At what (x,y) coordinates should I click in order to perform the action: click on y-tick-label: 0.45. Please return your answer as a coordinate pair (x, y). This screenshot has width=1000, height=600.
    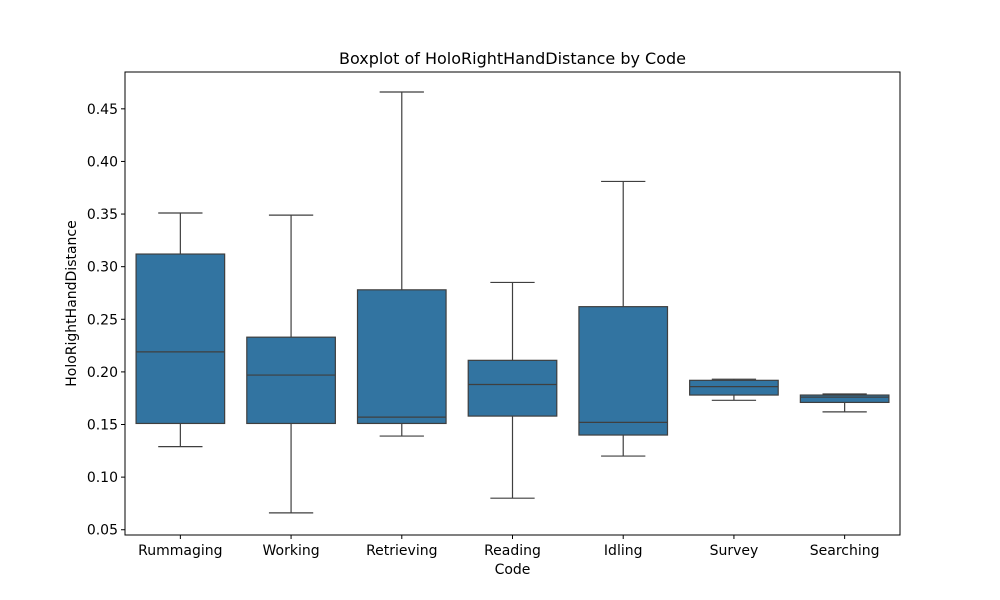
    Looking at the image, I should click on (102, 110).